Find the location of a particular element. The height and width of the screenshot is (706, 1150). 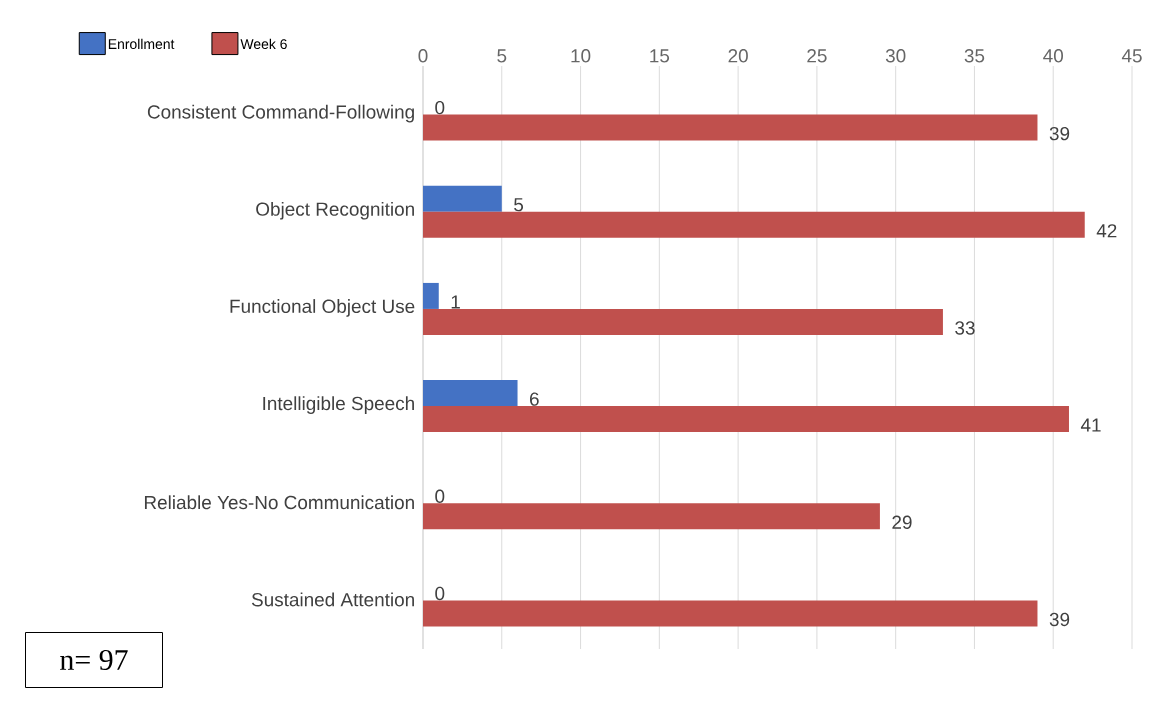

data-label: 6 is located at coordinates (534, 399).